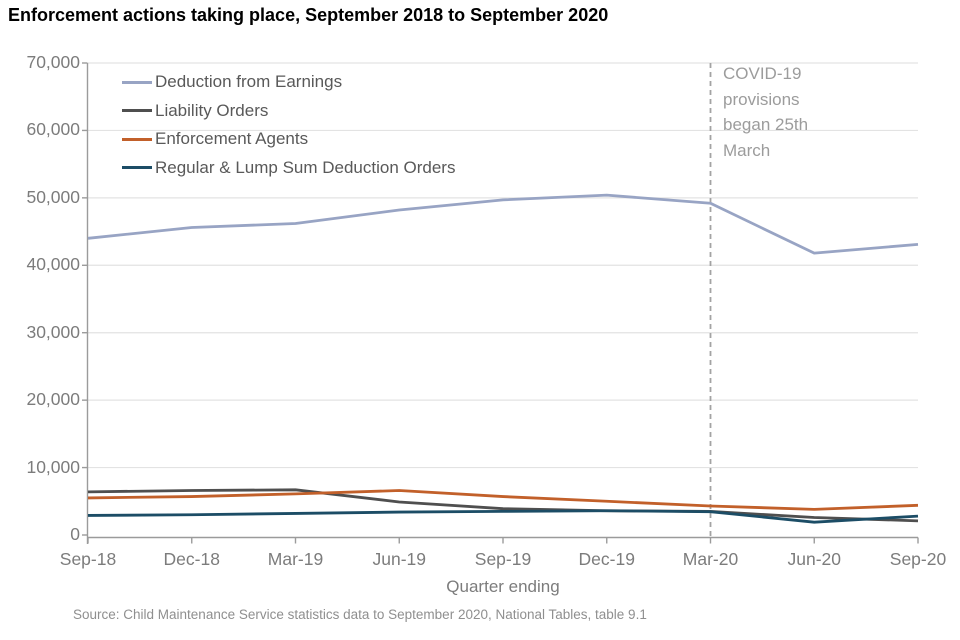 The image size is (960, 640). I want to click on legend-label: Regular & Lump Sum Deduction Orders, so click(305, 167).